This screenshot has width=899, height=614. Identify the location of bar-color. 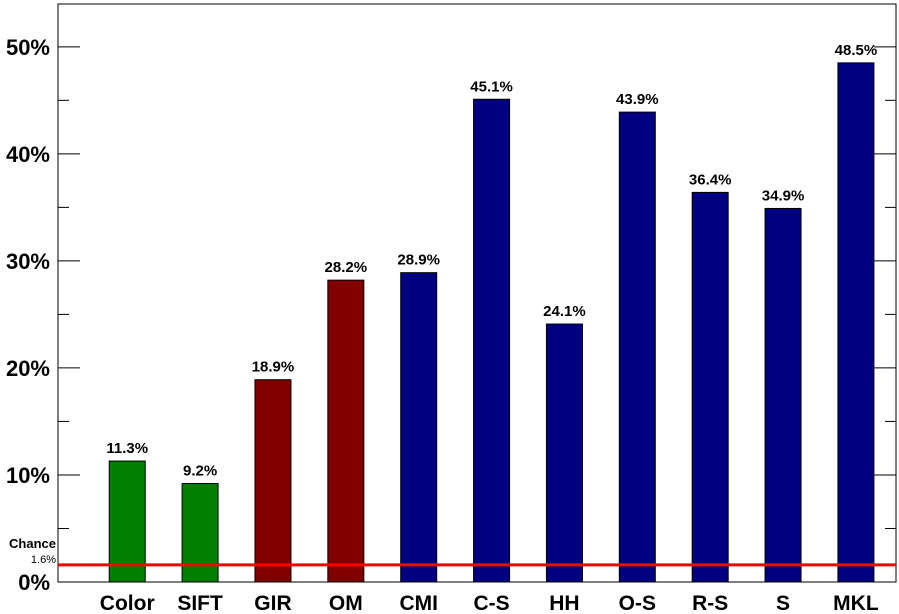
(127, 521).